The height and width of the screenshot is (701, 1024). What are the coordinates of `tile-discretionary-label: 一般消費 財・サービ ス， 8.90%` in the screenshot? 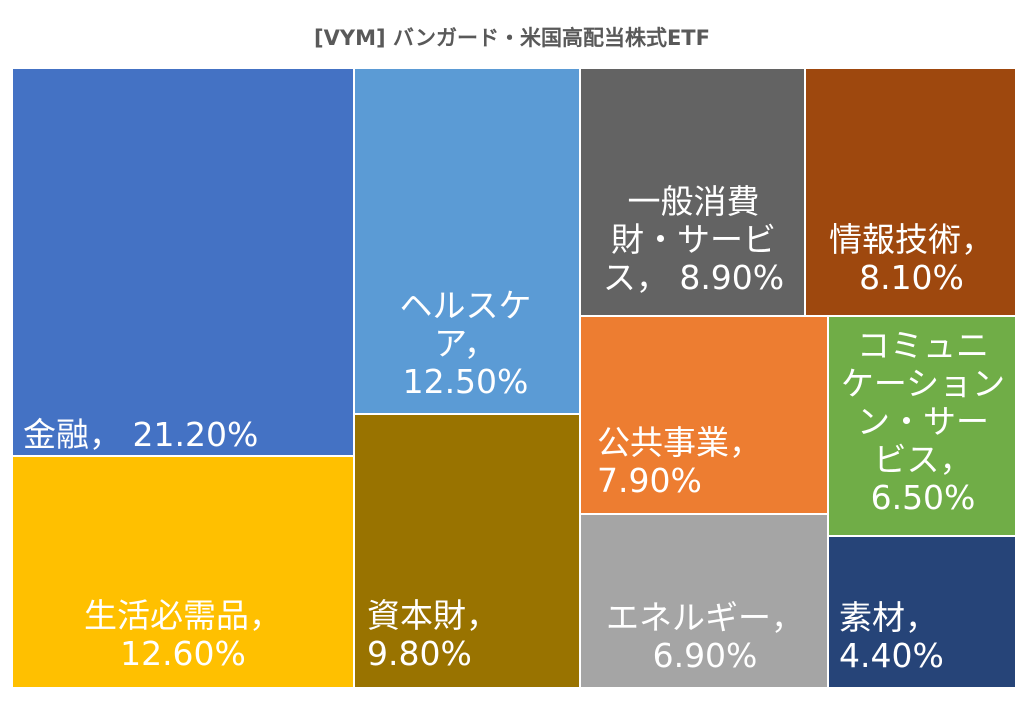 It's located at (693, 239).